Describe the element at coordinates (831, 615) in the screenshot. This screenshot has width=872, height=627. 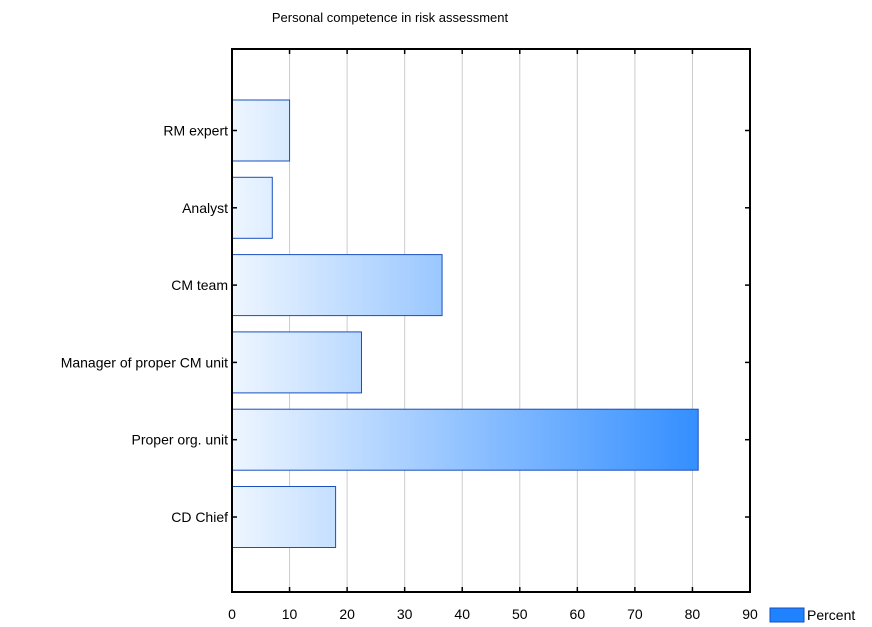
I see `legend-label: Percent` at that location.